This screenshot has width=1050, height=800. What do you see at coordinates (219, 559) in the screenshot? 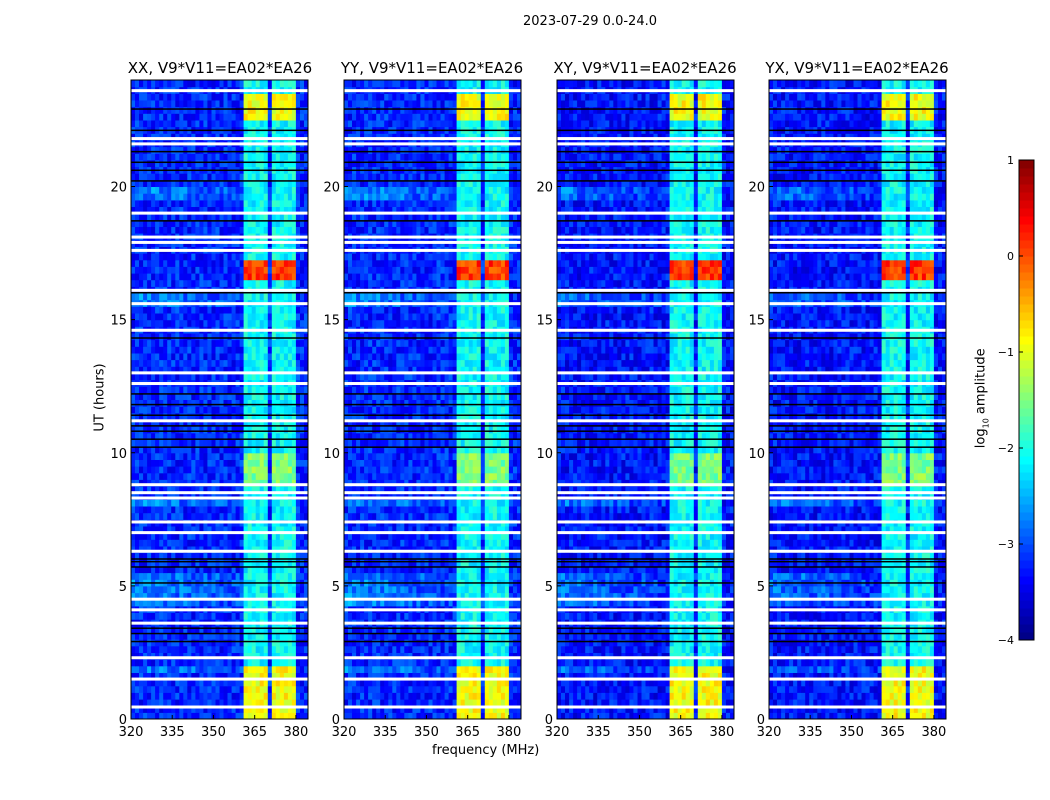
I see `flagged-row-black` at bounding box center [219, 559].